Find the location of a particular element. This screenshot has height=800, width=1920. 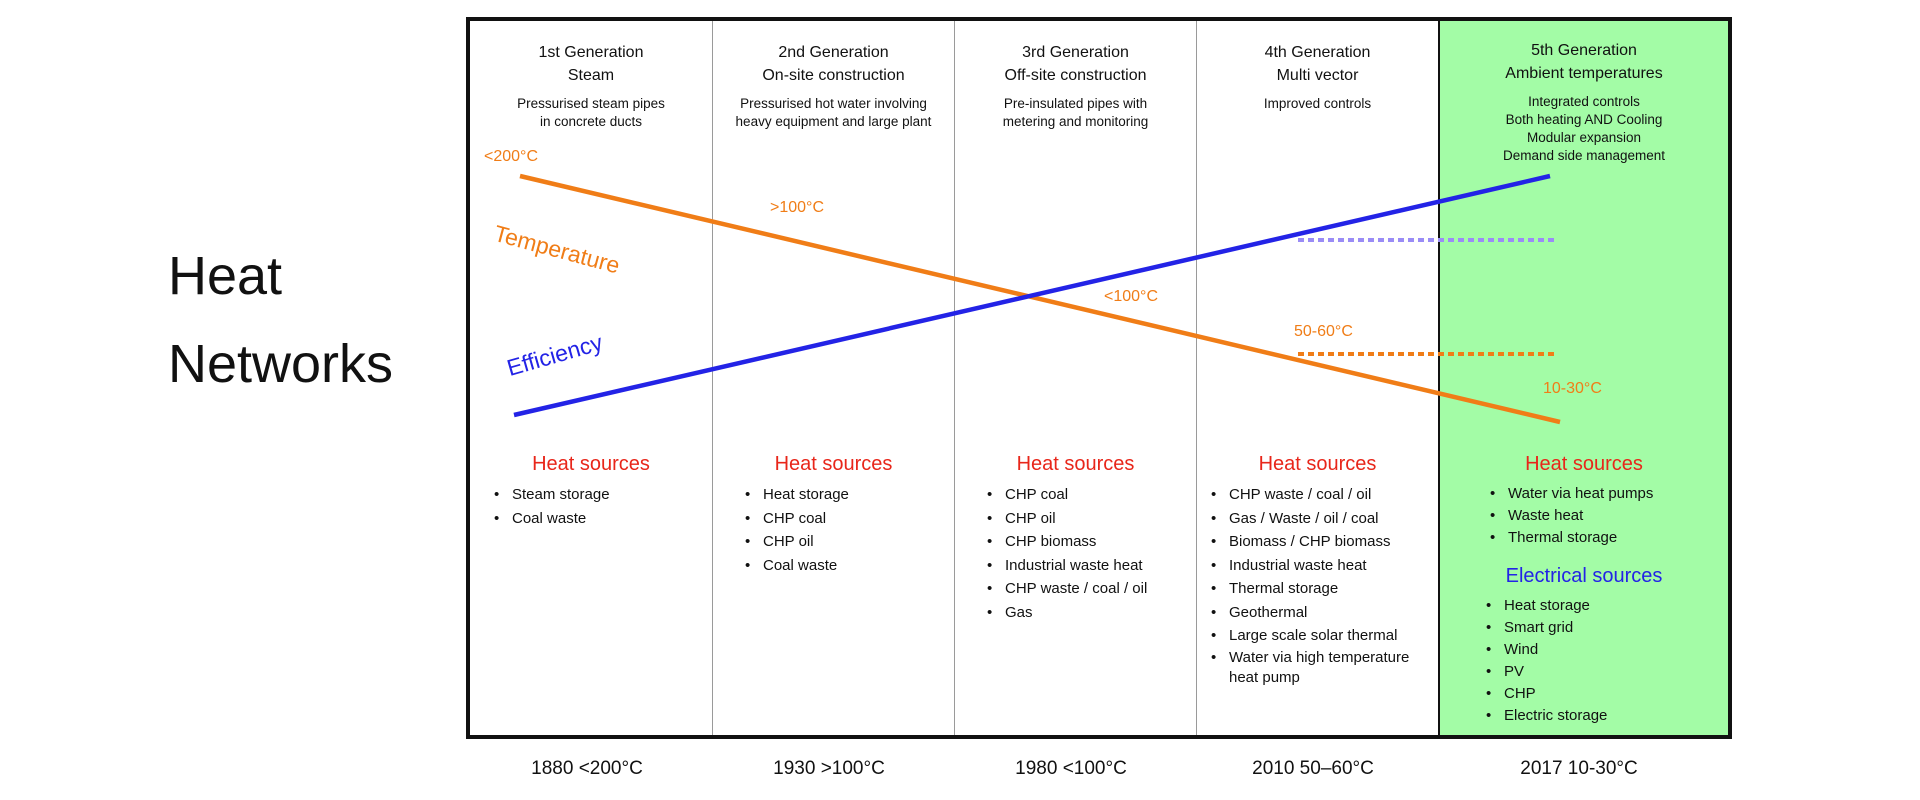

description-line: Pressurised steam pipes is located at coordinates (591, 103).